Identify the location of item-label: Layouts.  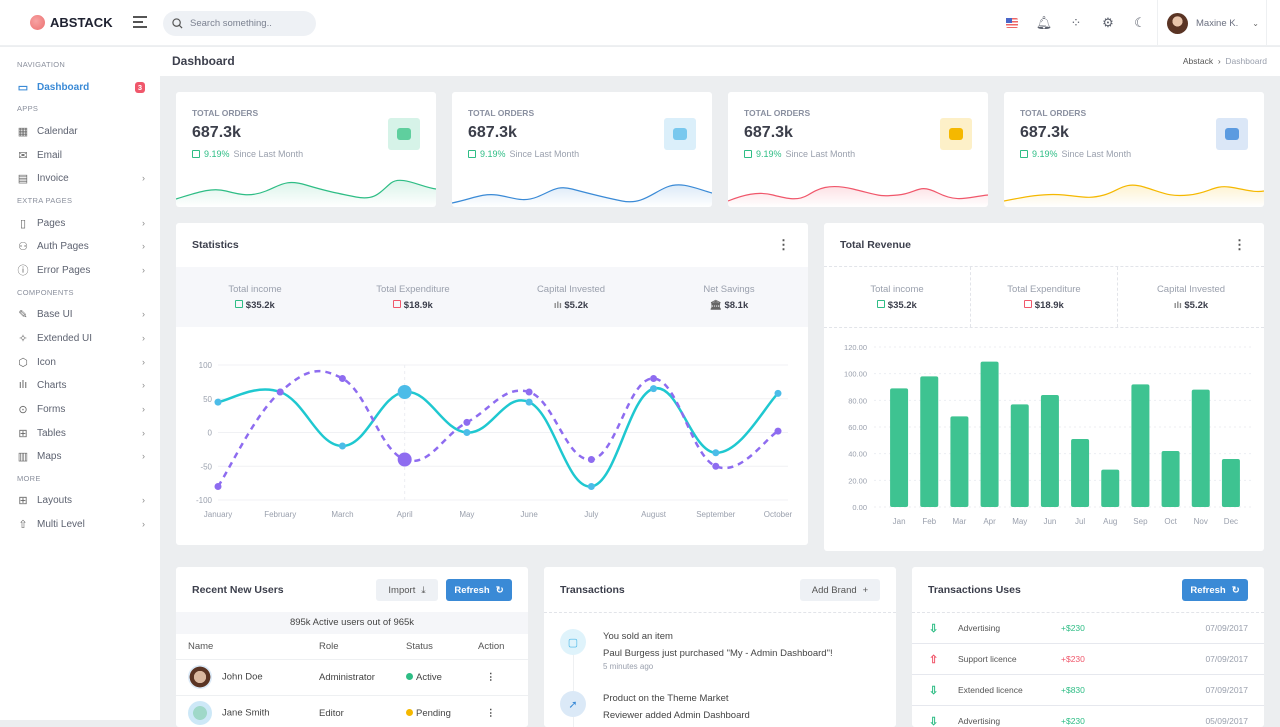
(54, 500).